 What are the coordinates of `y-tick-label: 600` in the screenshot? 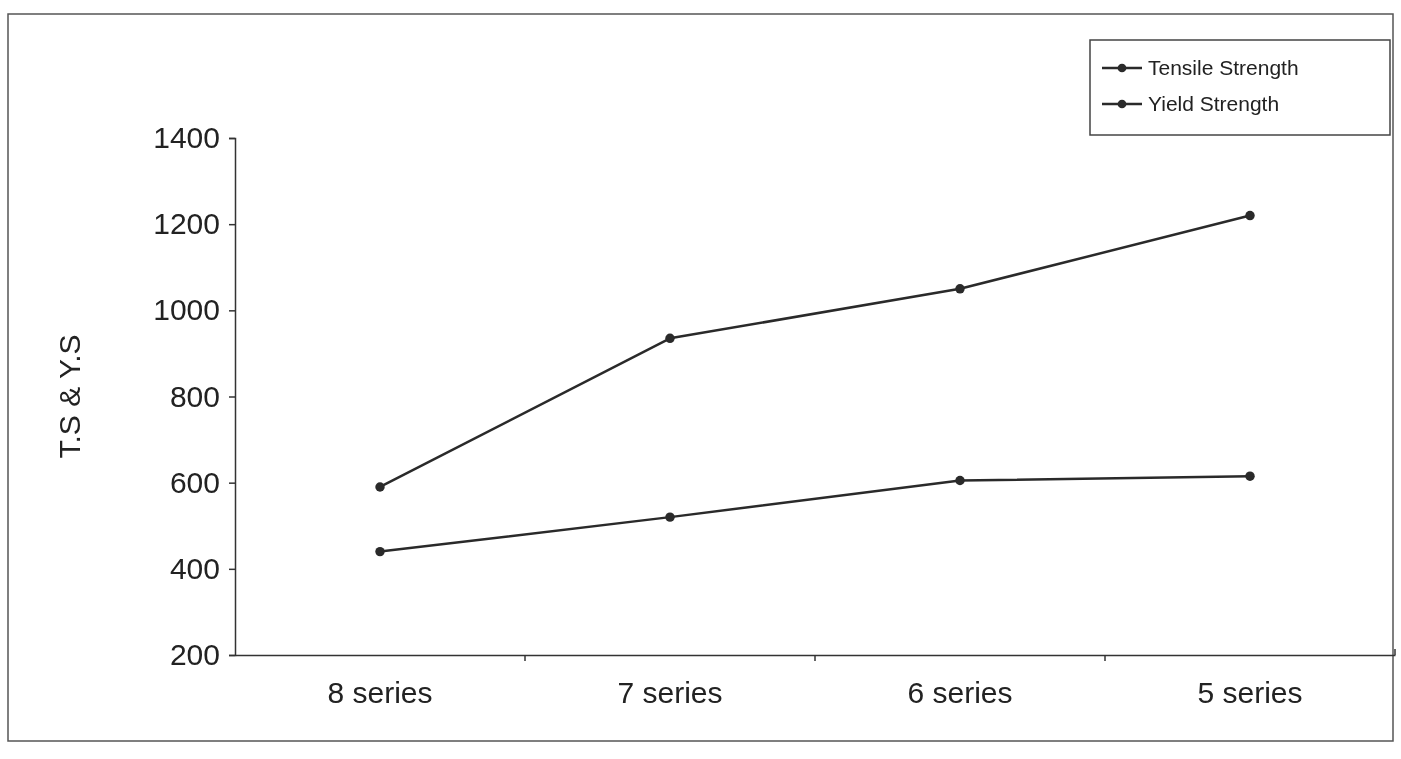 It's located at (194, 482).